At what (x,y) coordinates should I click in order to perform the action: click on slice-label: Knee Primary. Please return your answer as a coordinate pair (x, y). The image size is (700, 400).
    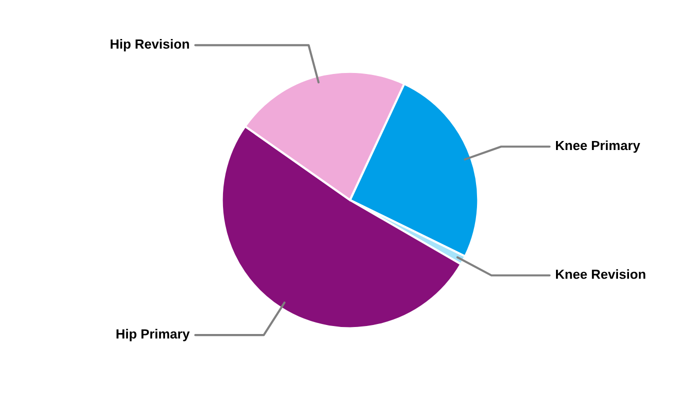
    Looking at the image, I should click on (598, 146).